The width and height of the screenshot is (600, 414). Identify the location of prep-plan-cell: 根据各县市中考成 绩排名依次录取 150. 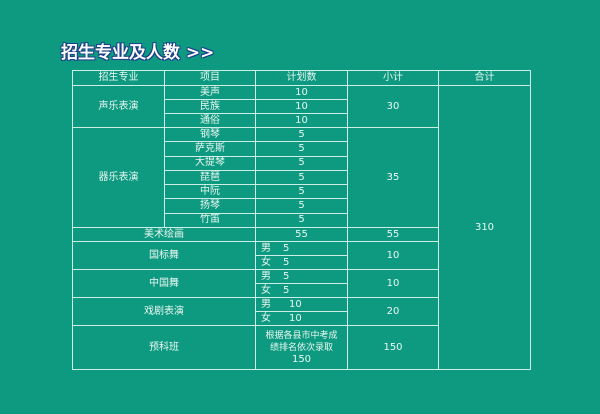
(301, 348).